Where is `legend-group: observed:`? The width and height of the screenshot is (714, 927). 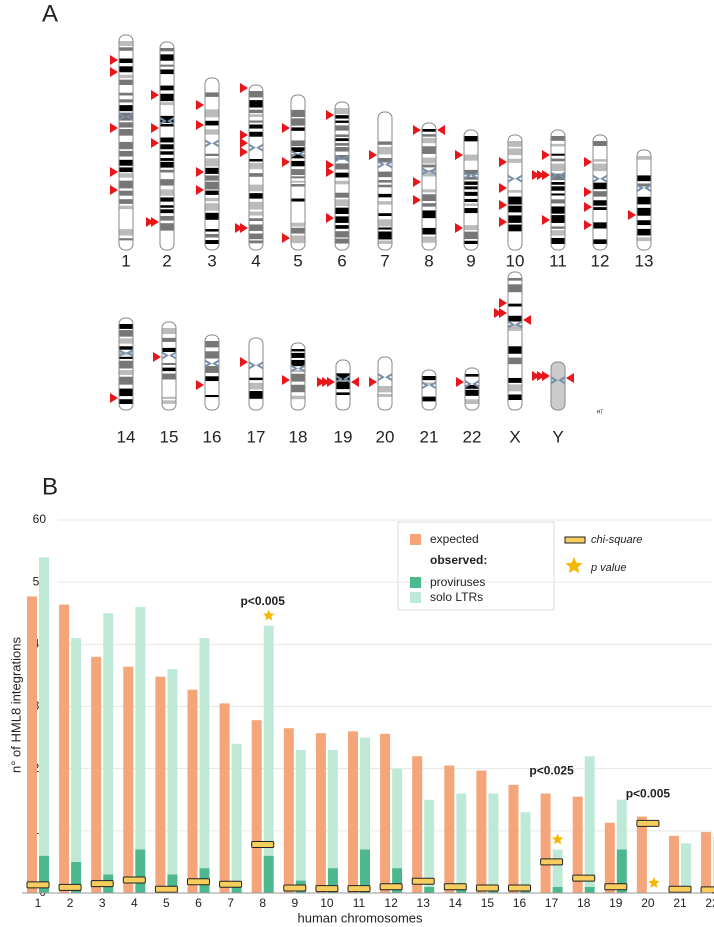 legend-group: observed: is located at coordinates (458, 560).